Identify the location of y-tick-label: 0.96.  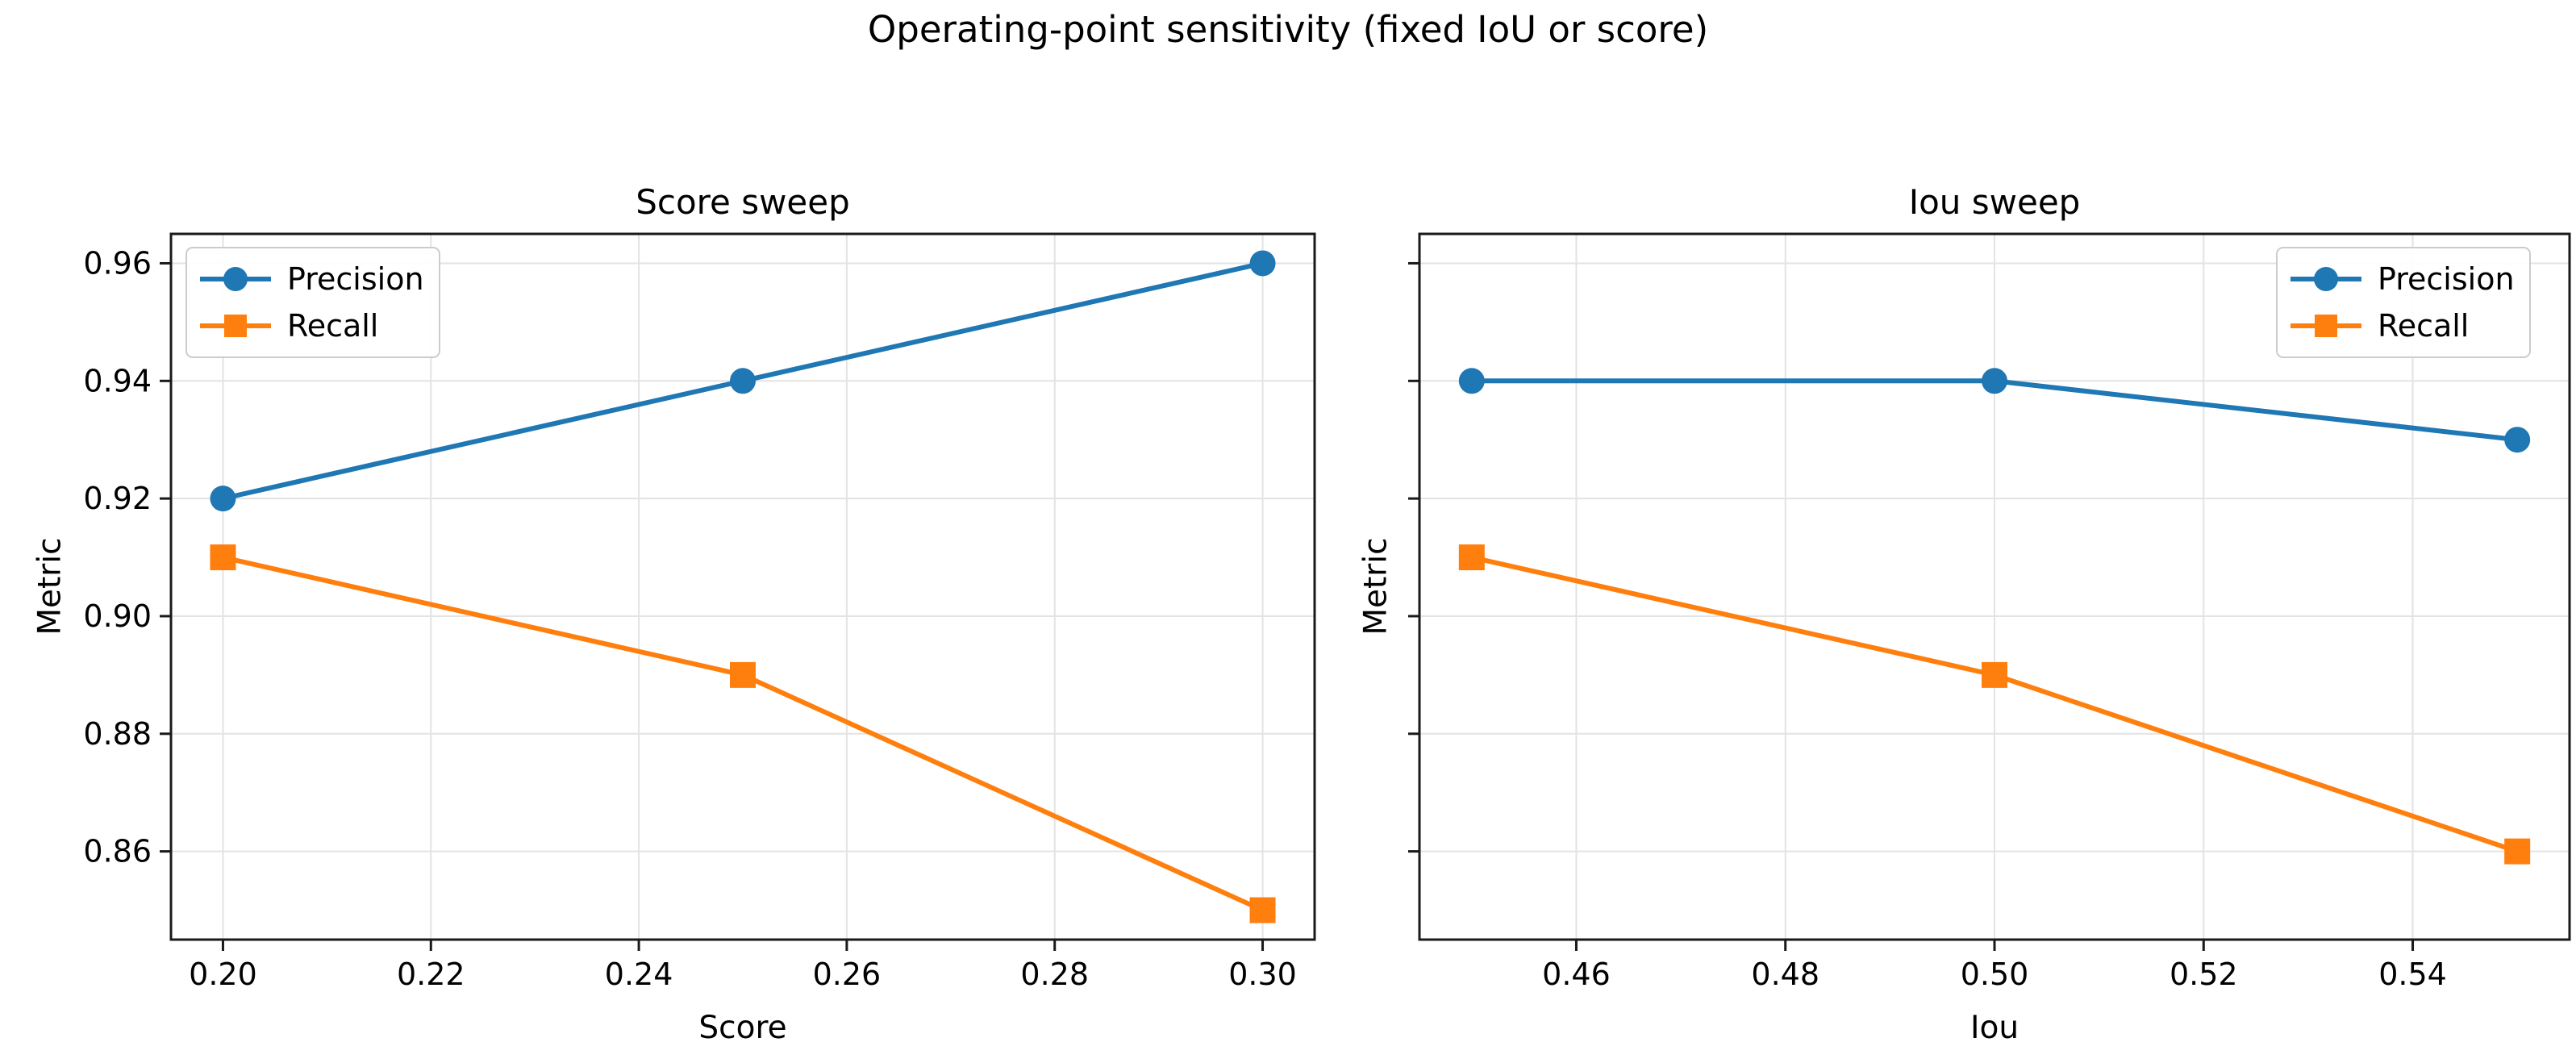
(117, 263).